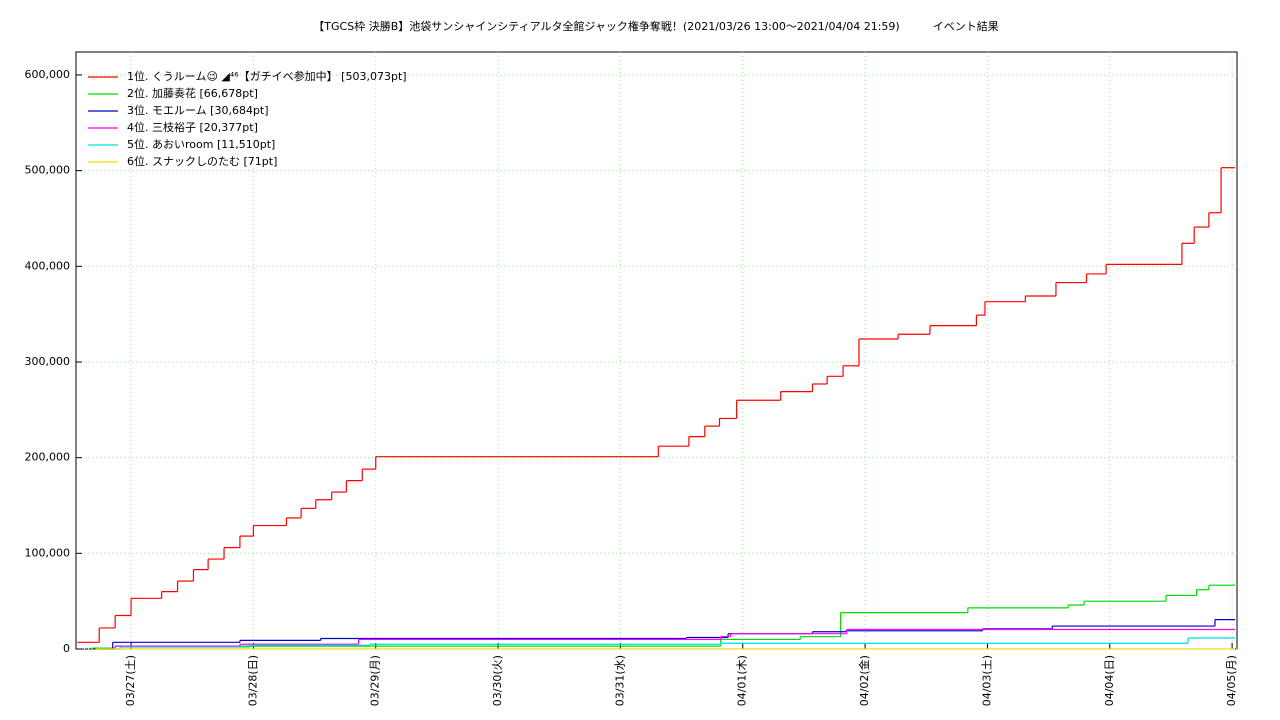 This screenshot has width=1280, height=720. What do you see at coordinates (201, 144) in the screenshot?
I see `legend-label: 5位. あおいroom [11,510pt]` at bounding box center [201, 144].